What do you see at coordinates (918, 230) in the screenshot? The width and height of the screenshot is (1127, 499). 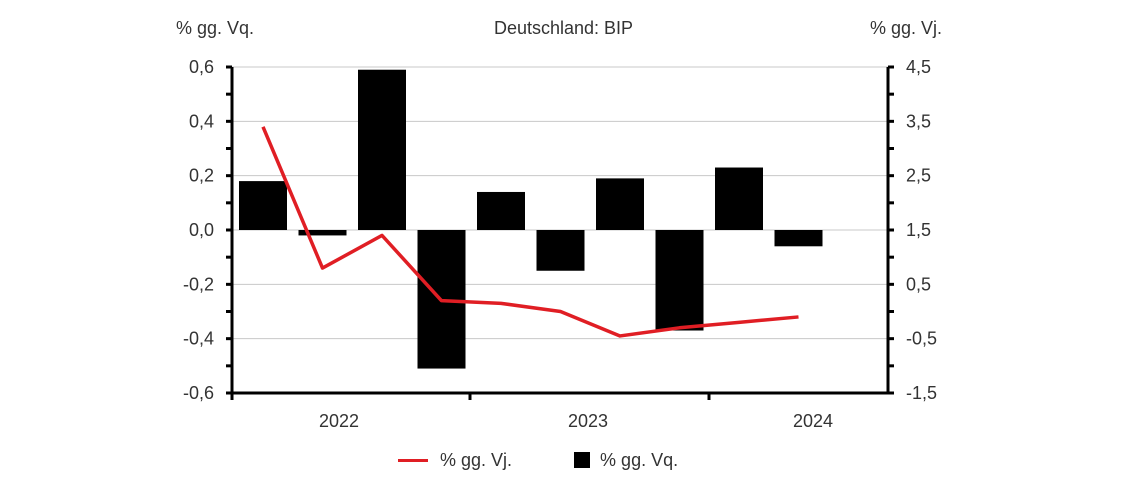 I see `right-tick-label: 1,5` at bounding box center [918, 230].